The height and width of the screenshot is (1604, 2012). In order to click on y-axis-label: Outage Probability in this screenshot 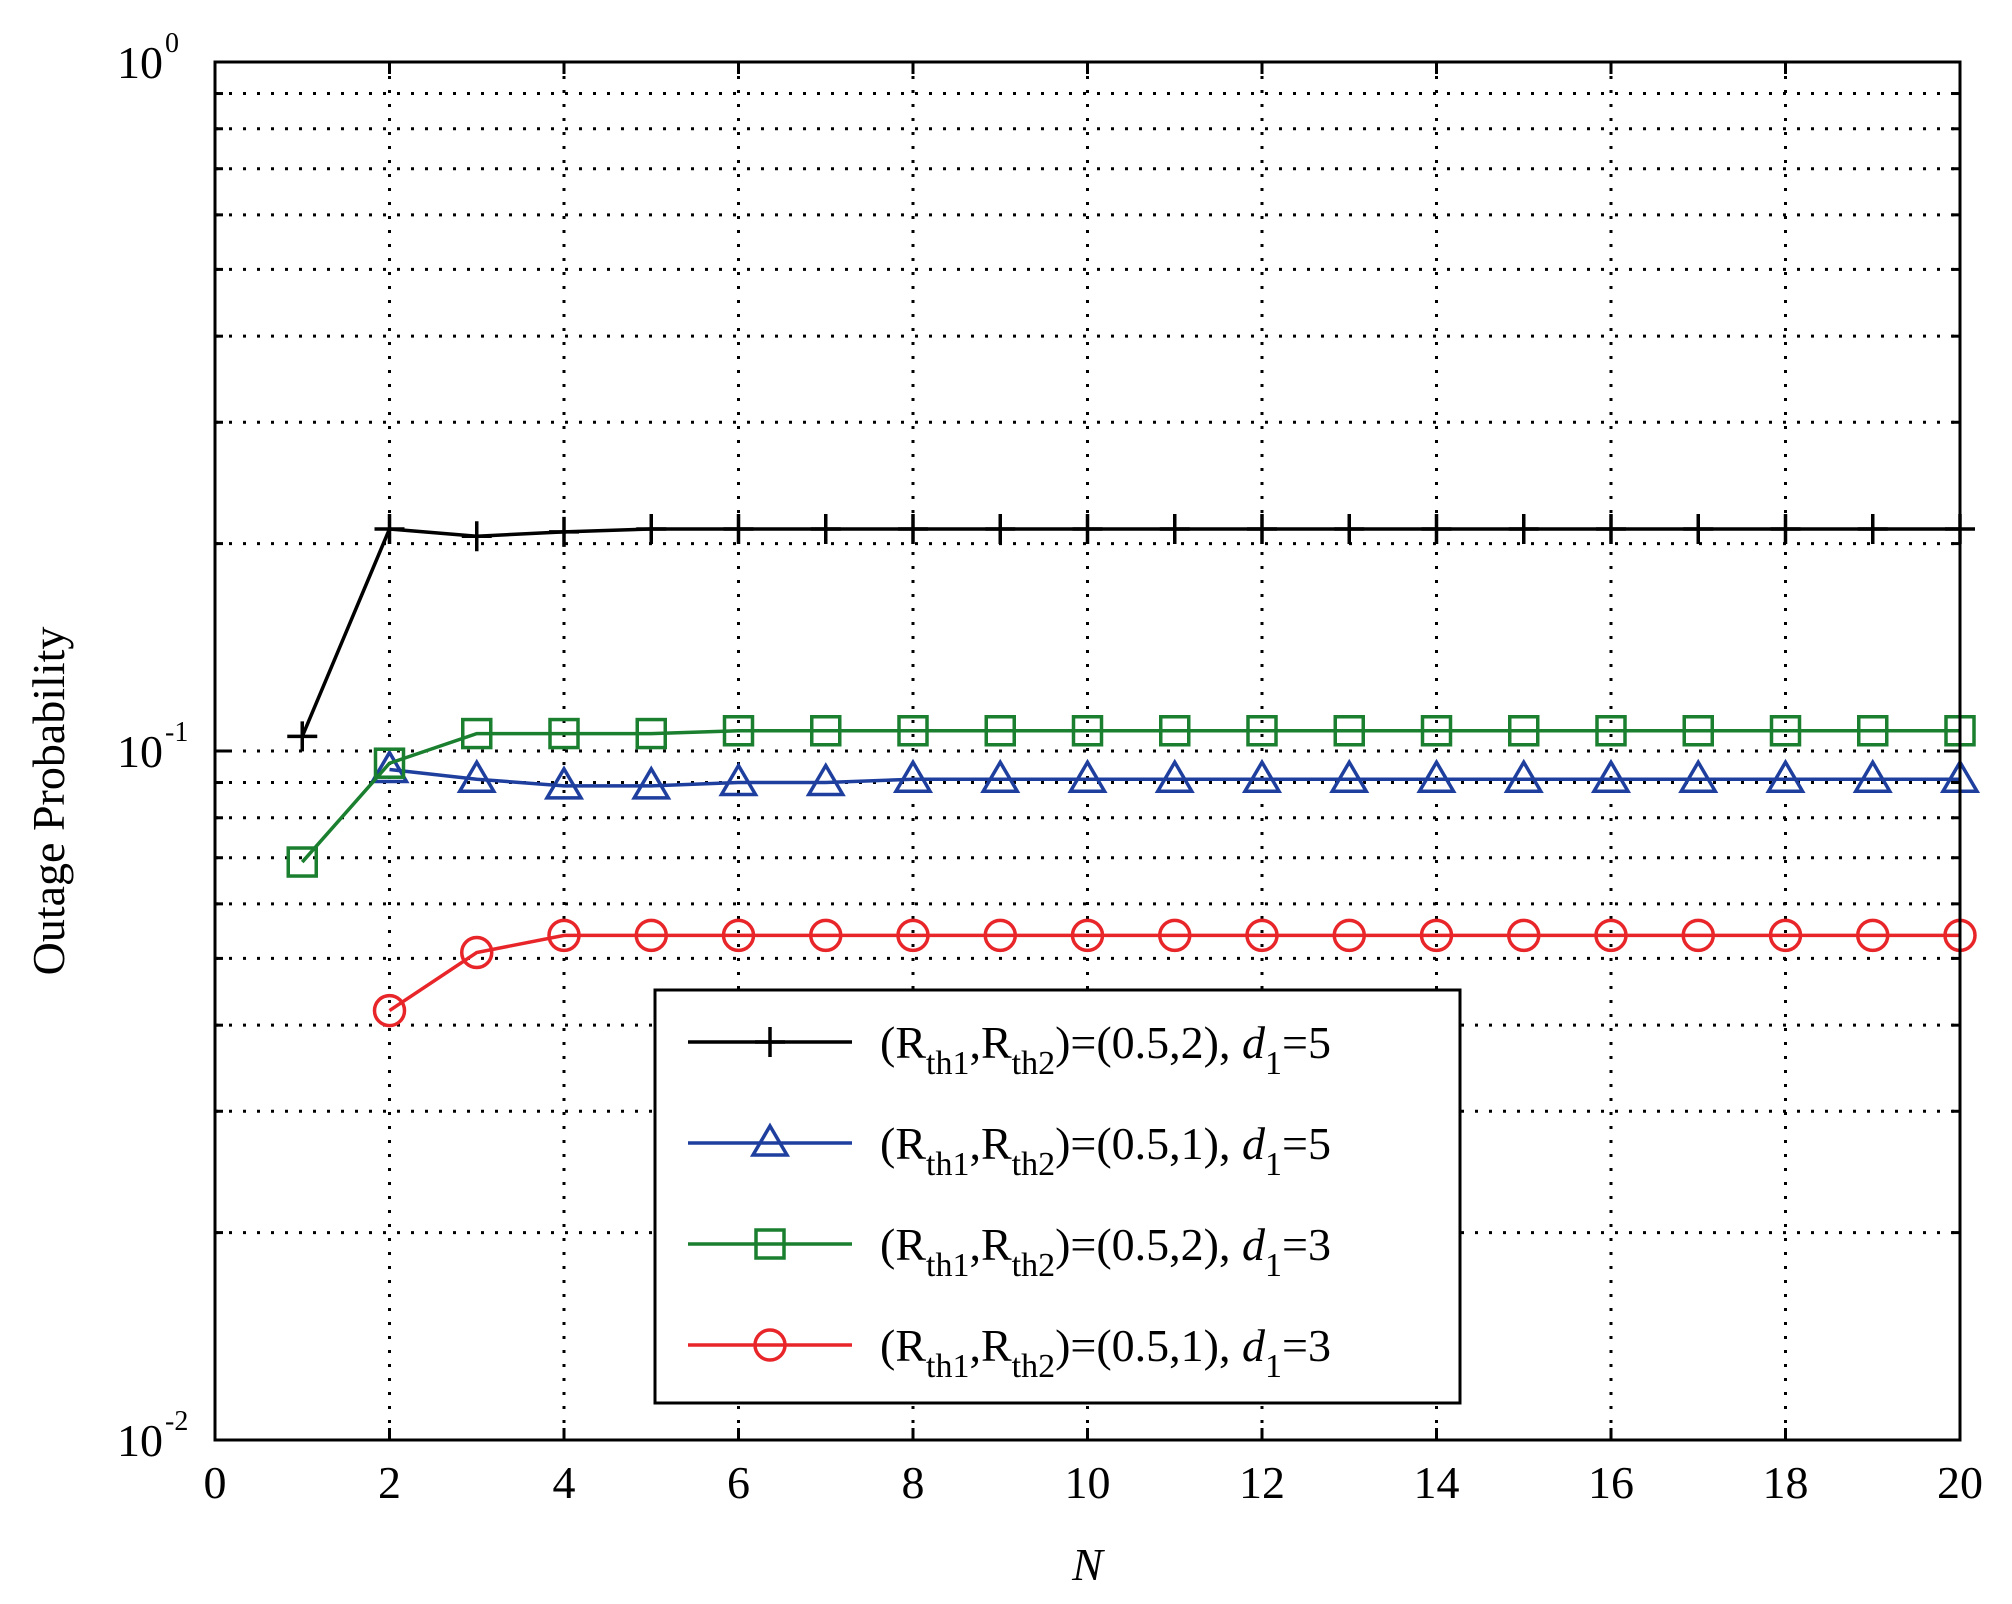, I will do `click(48, 801)`.